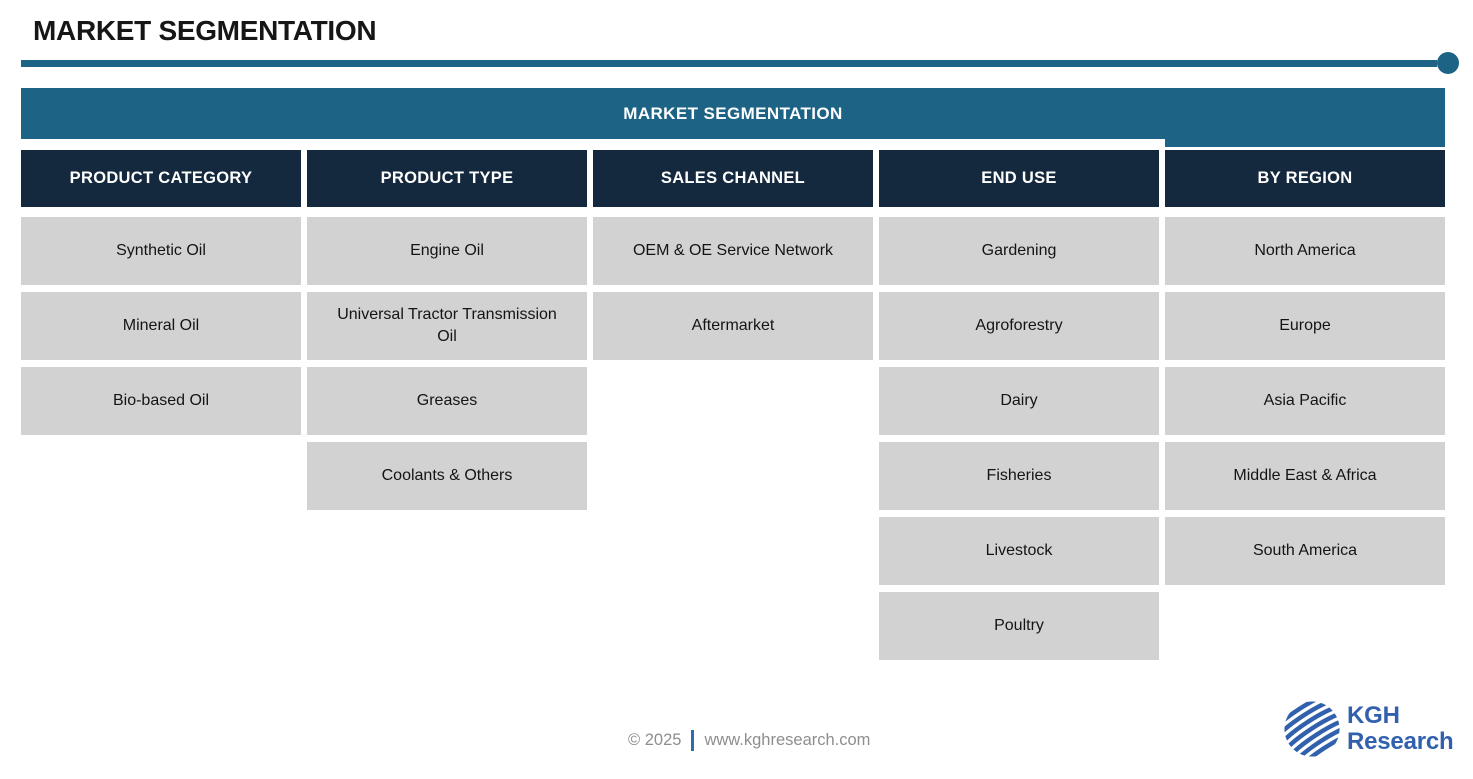 The image size is (1473, 779). Describe the element at coordinates (1019, 178) in the screenshot. I see `column-header-end-use: END USE` at that location.